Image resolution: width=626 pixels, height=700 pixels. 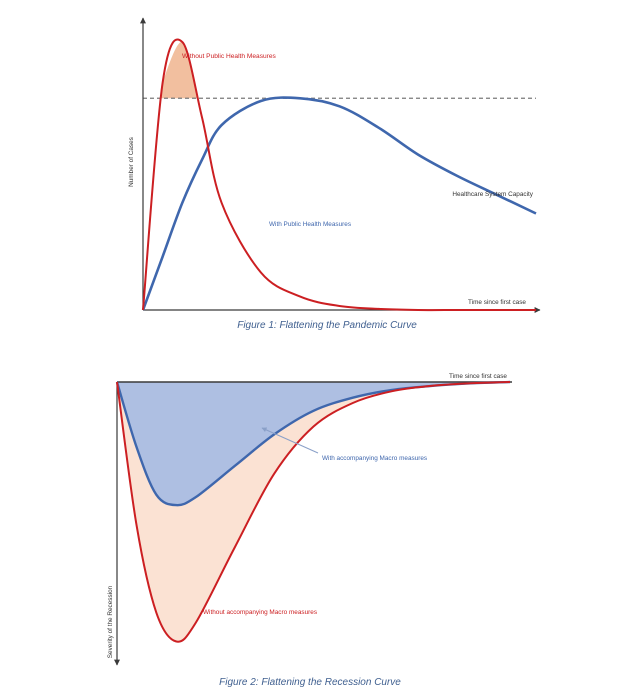 What do you see at coordinates (478, 376) in the screenshot?
I see `fig2-x-axis-label: Time since first case` at bounding box center [478, 376].